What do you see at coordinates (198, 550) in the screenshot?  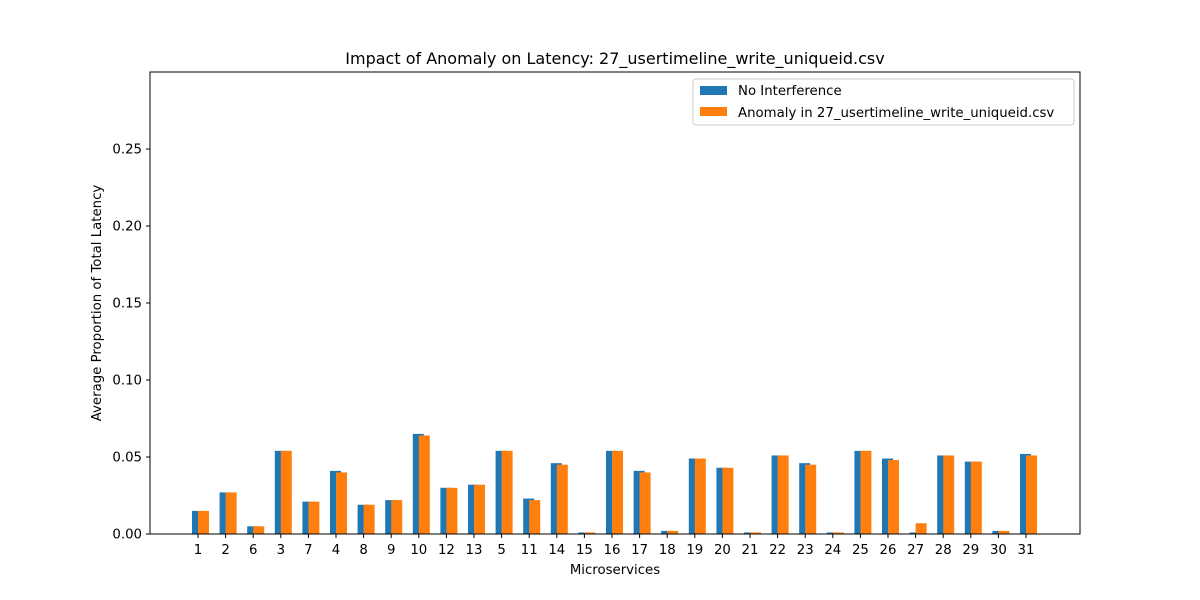 I see `x-tick-label: 1` at bounding box center [198, 550].